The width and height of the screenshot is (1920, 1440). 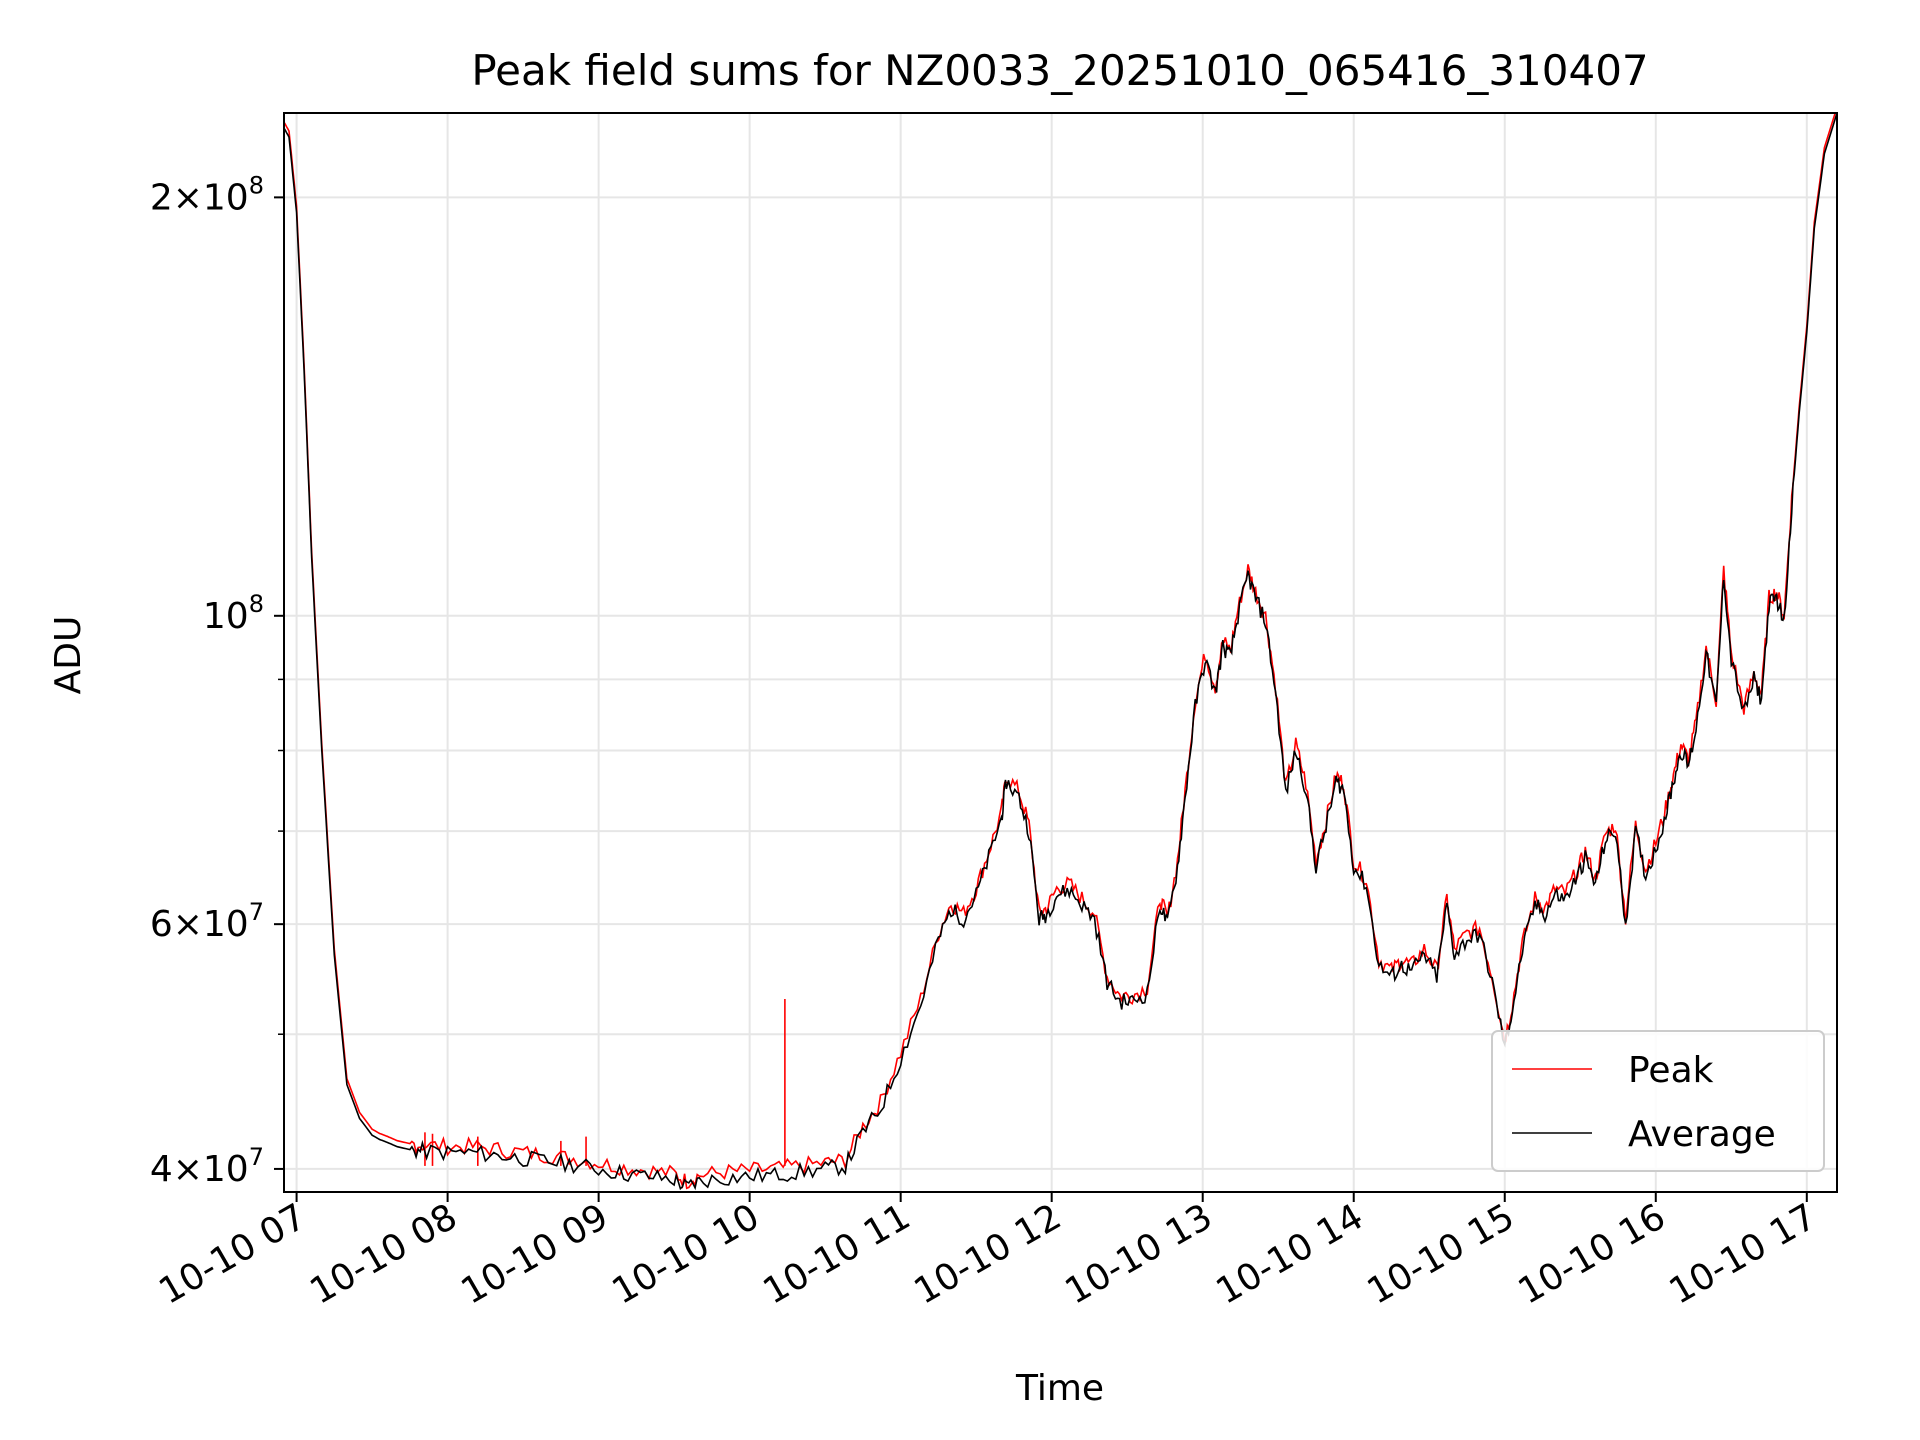 What do you see at coordinates (1059, 1388) in the screenshot?
I see `x-axis-label: Time` at bounding box center [1059, 1388].